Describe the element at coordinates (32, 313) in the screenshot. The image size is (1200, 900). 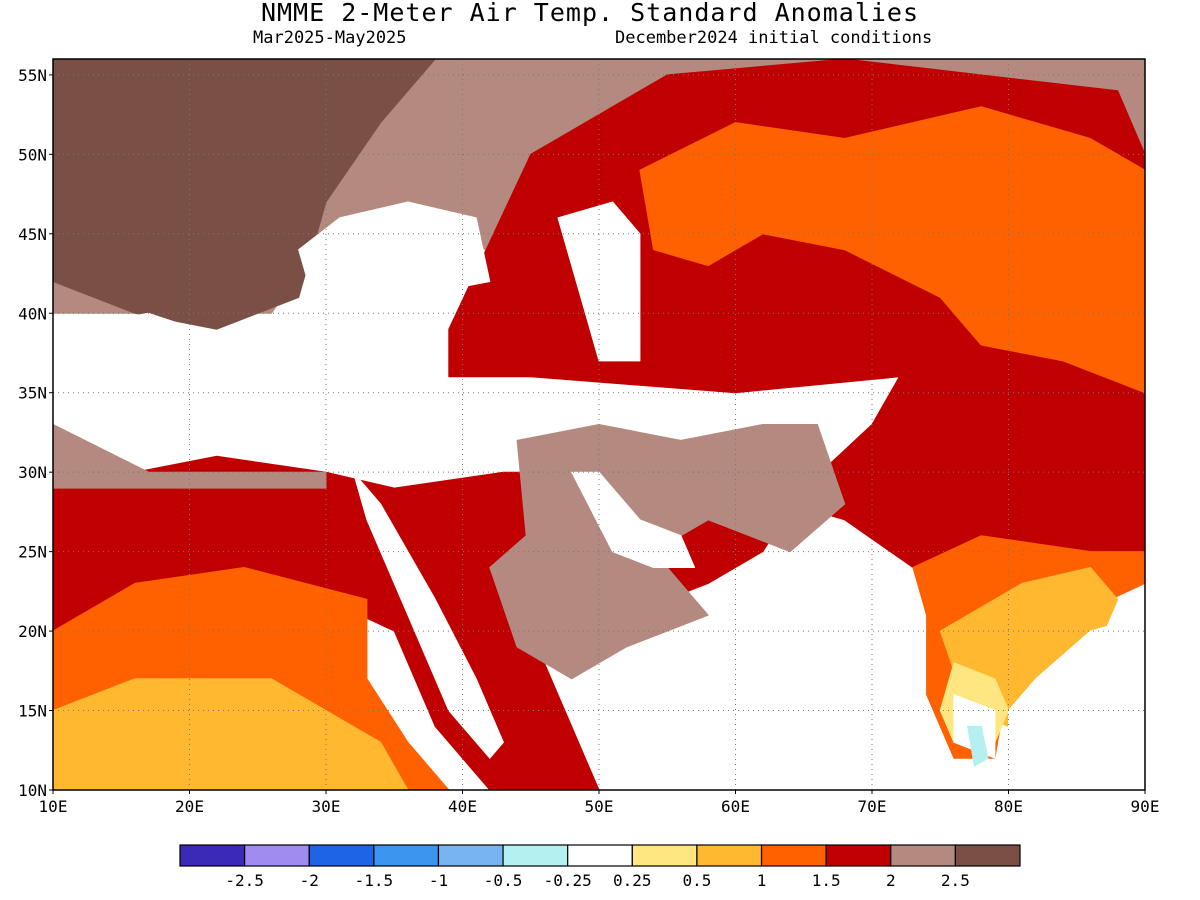
I see `lat-tick-label: 40N` at that location.